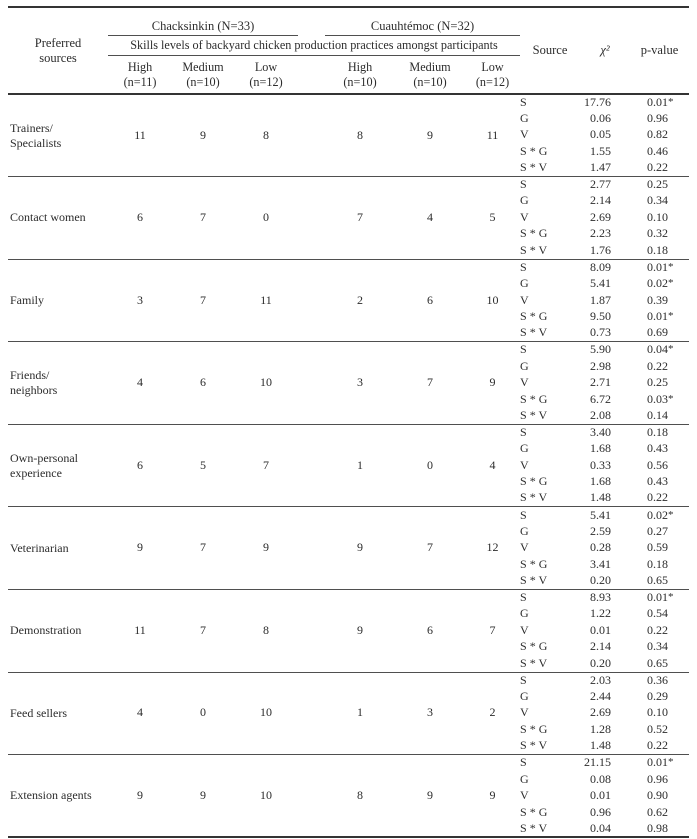 The height and width of the screenshot is (839, 697). Describe the element at coordinates (659, 498) in the screenshot. I see `p-value-cell: 0.22` at that location.